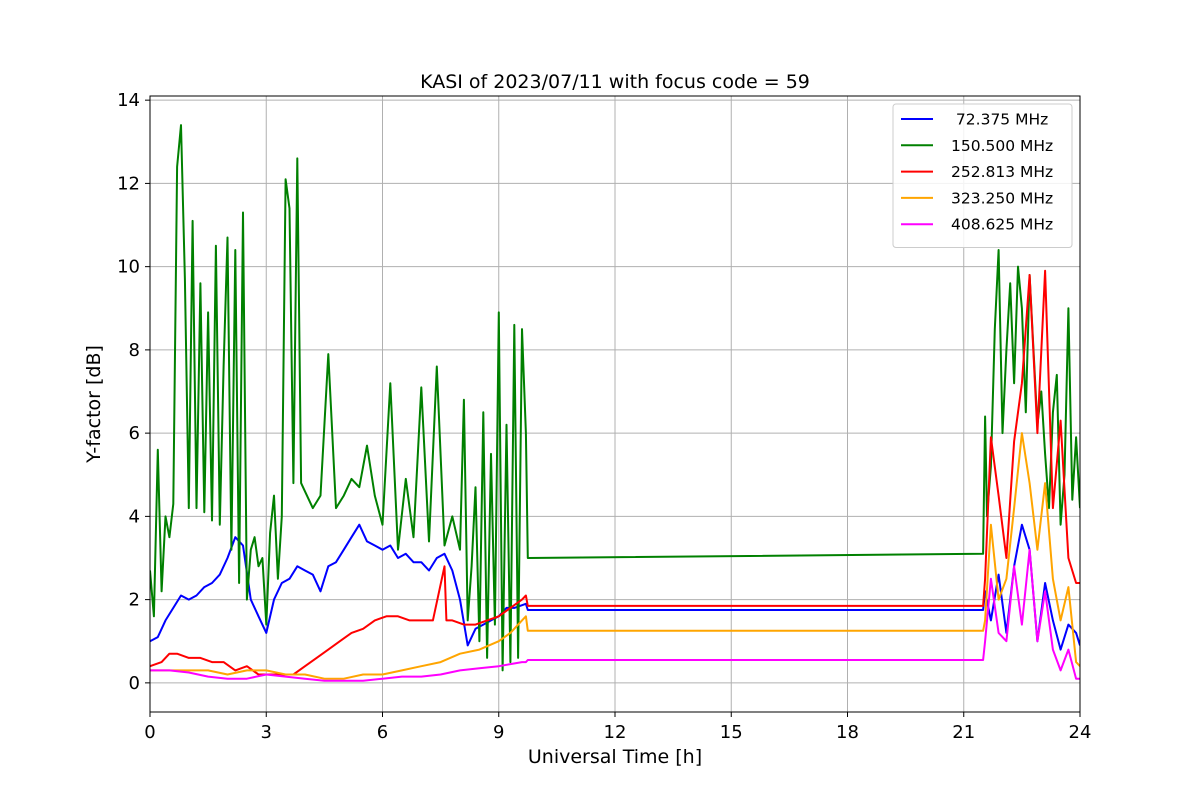  What do you see at coordinates (134, 600) in the screenshot?
I see `y-tick-label: 2` at bounding box center [134, 600].